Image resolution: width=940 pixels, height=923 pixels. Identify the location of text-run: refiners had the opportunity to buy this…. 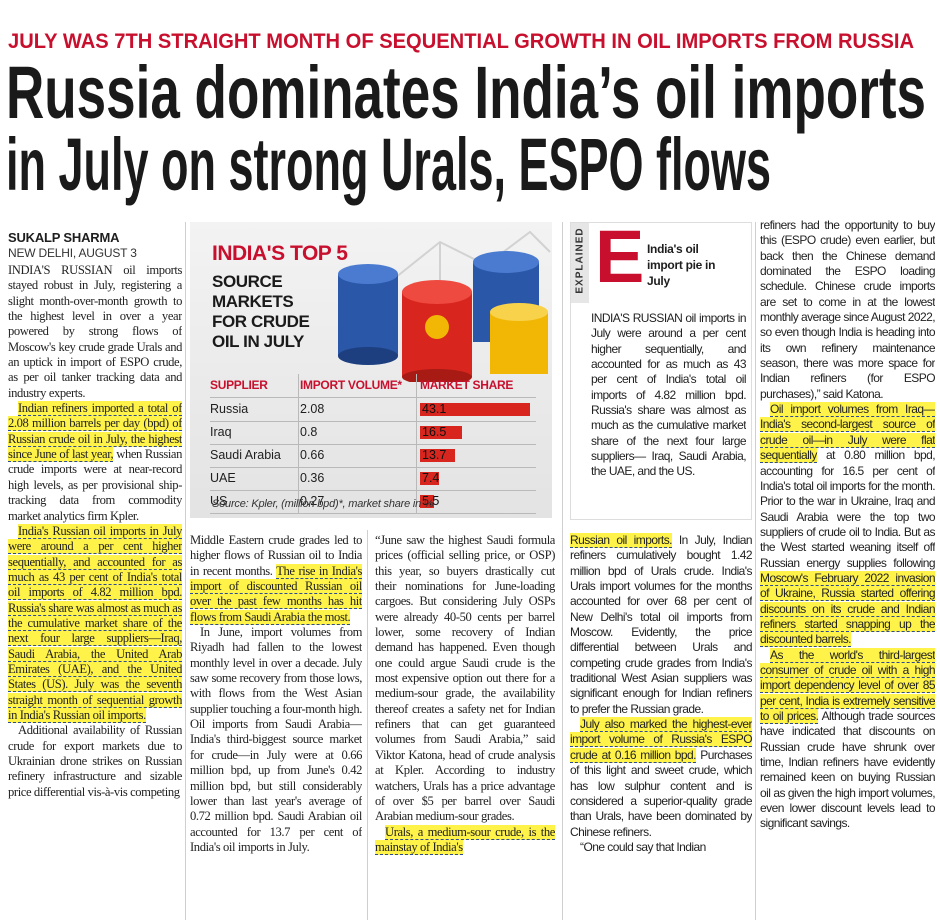
(847, 309).